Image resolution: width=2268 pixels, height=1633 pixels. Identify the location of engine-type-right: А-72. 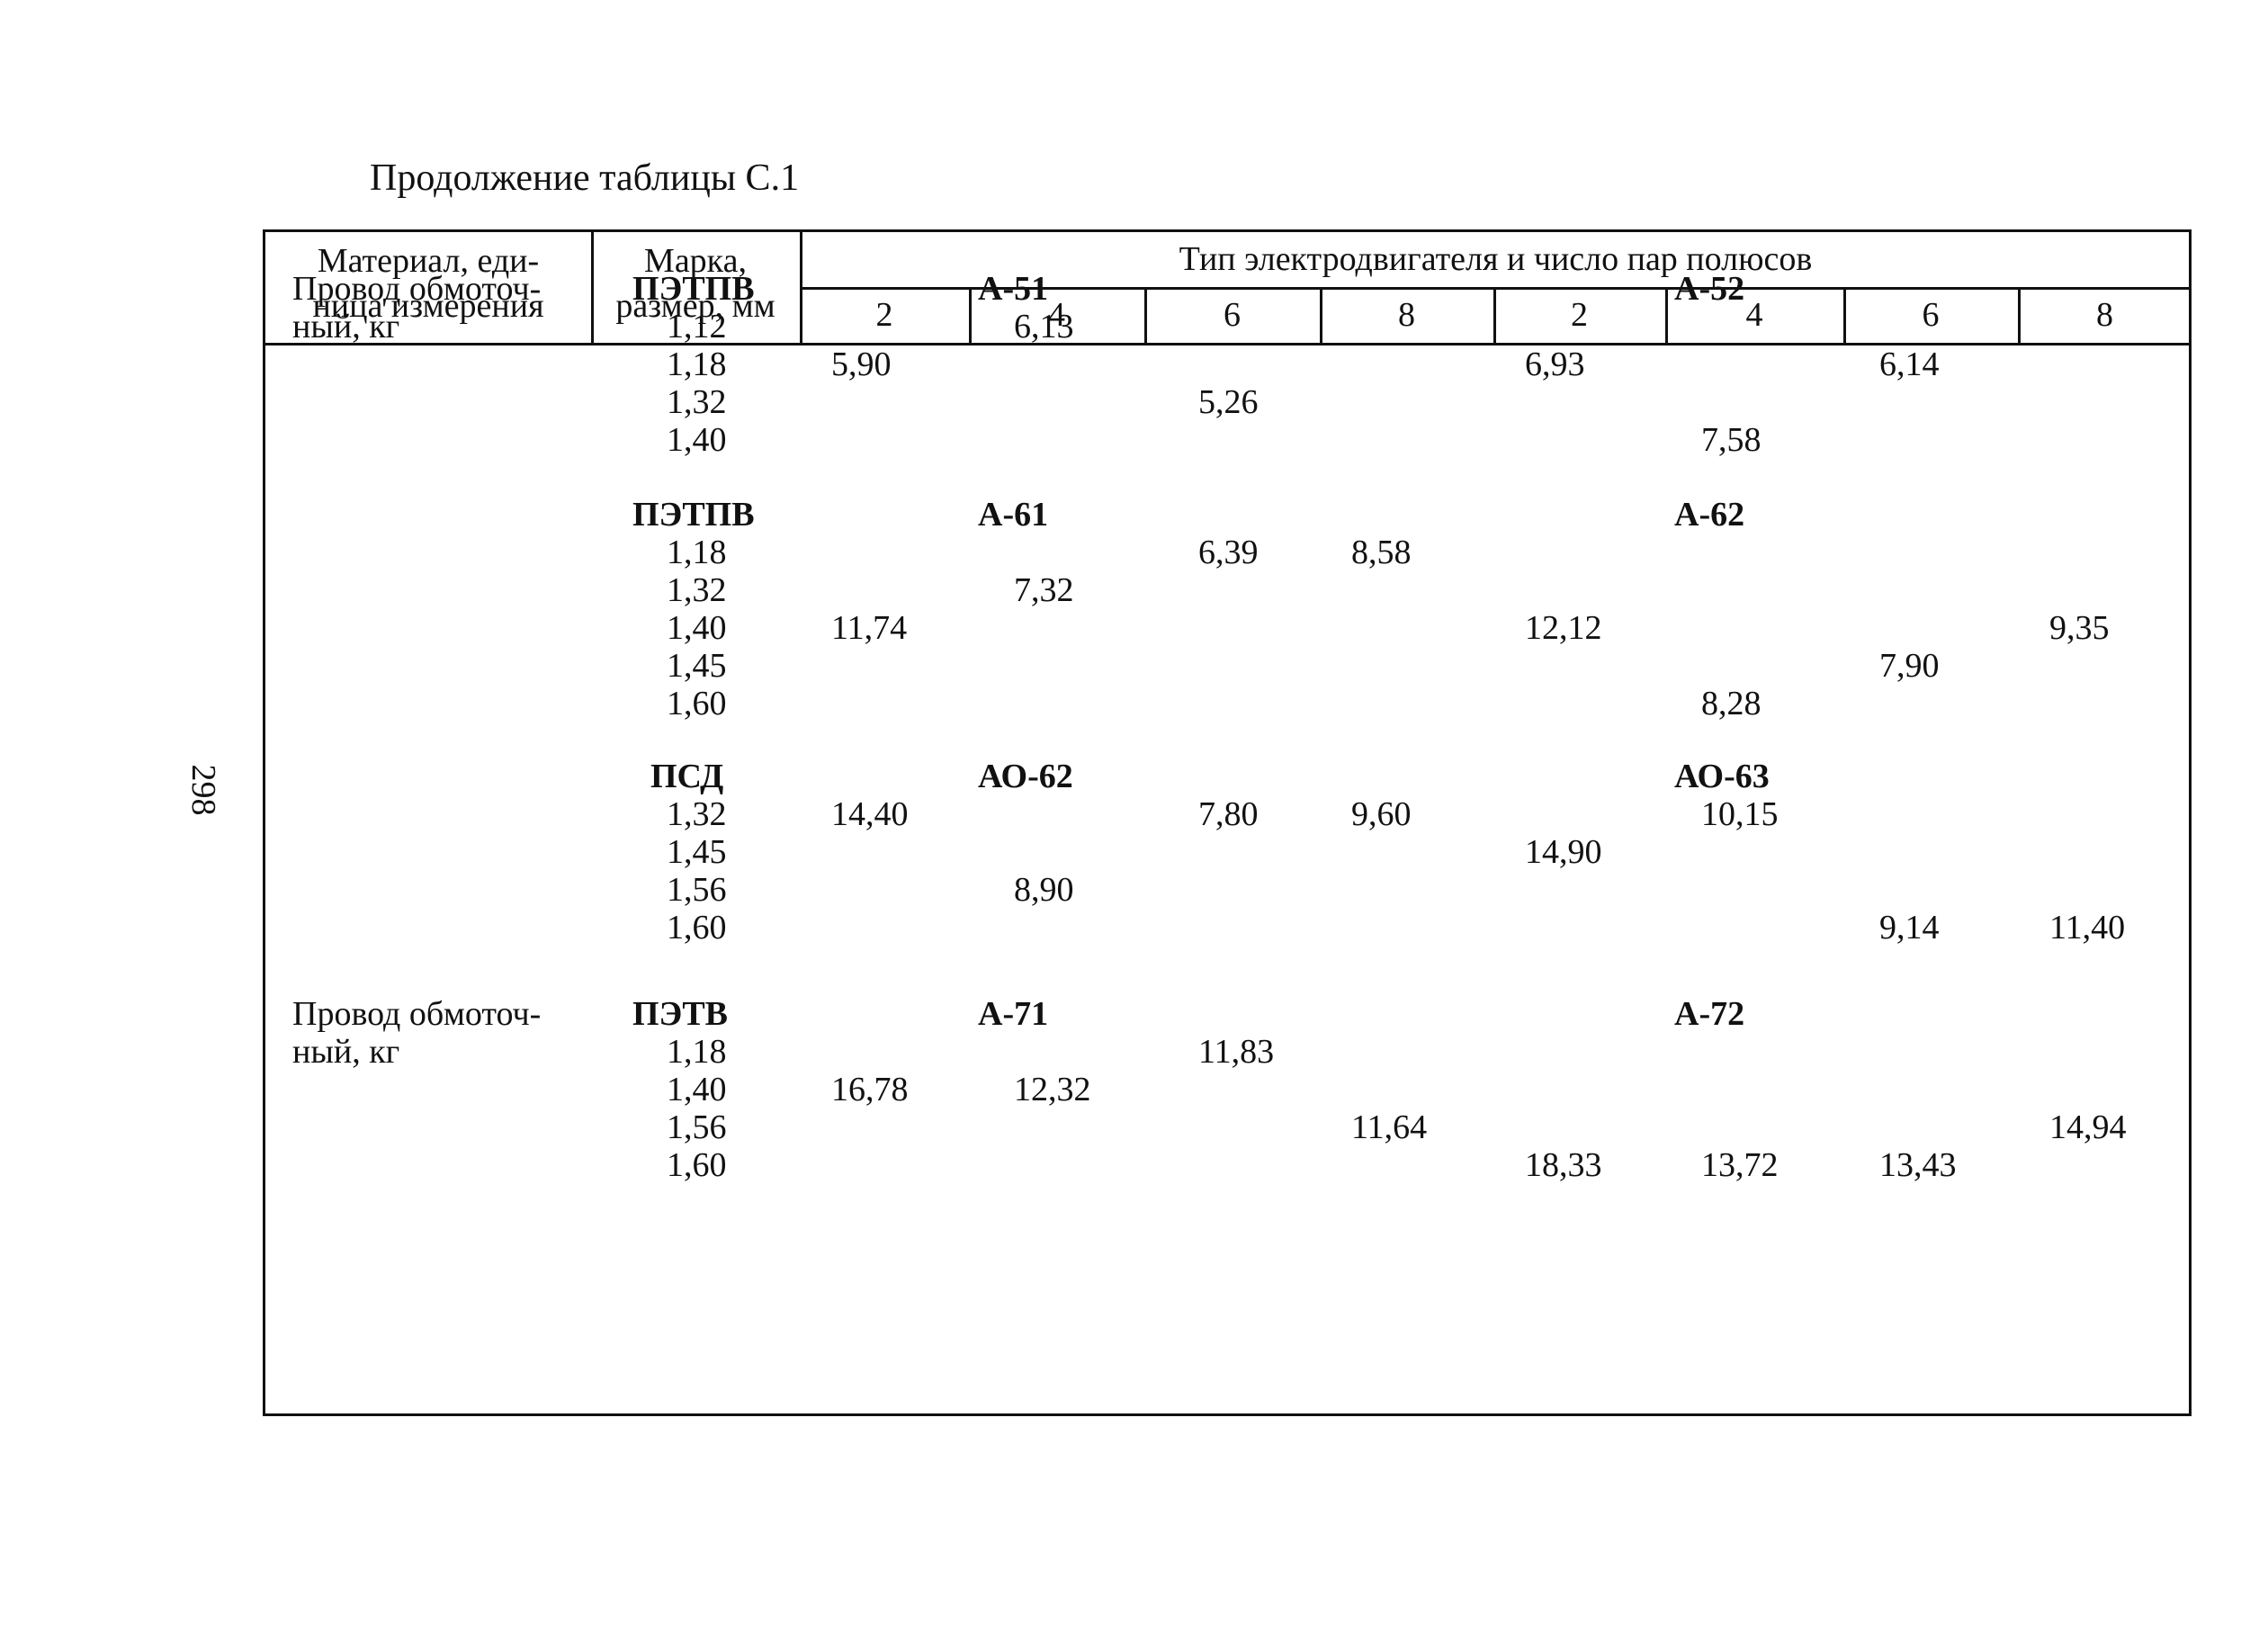
(1709, 1014).